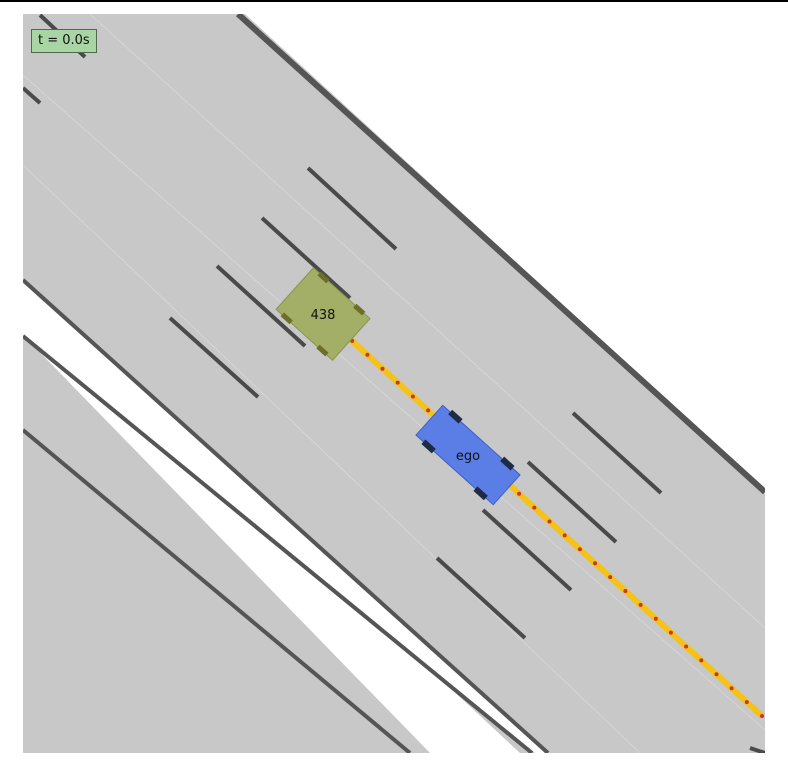  What do you see at coordinates (394, 1) in the screenshot?
I see `top-frame-border` at bounding box center [394, 1].